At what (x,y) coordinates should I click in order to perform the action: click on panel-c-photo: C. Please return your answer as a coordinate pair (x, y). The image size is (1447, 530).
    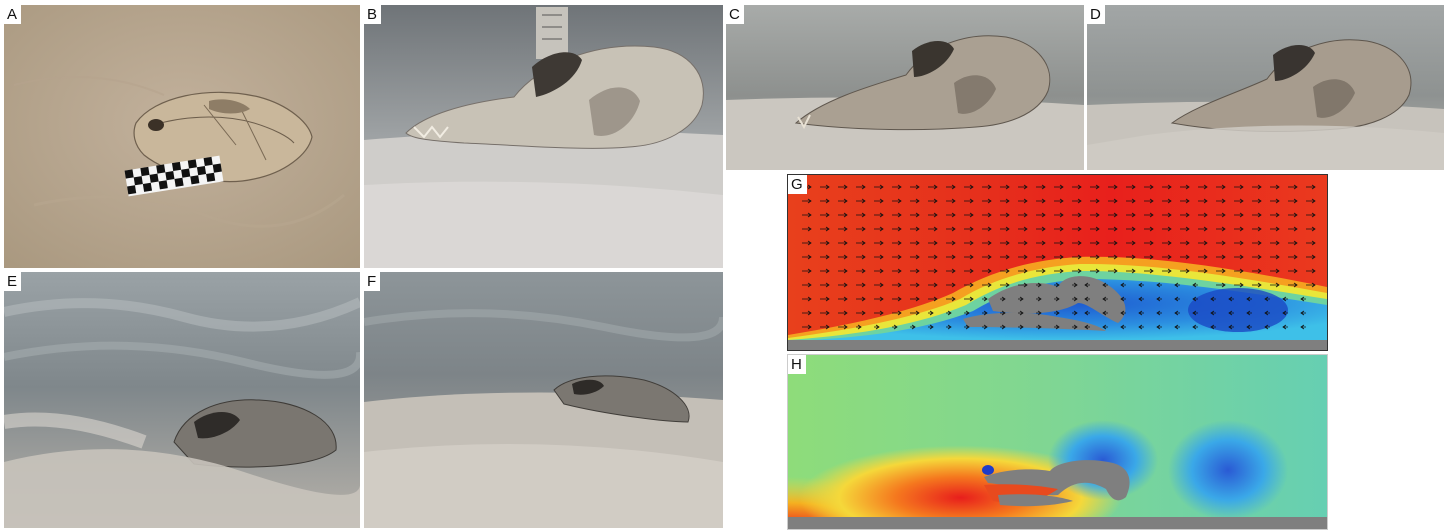
    Looking at the image, I should click on (905, 87).